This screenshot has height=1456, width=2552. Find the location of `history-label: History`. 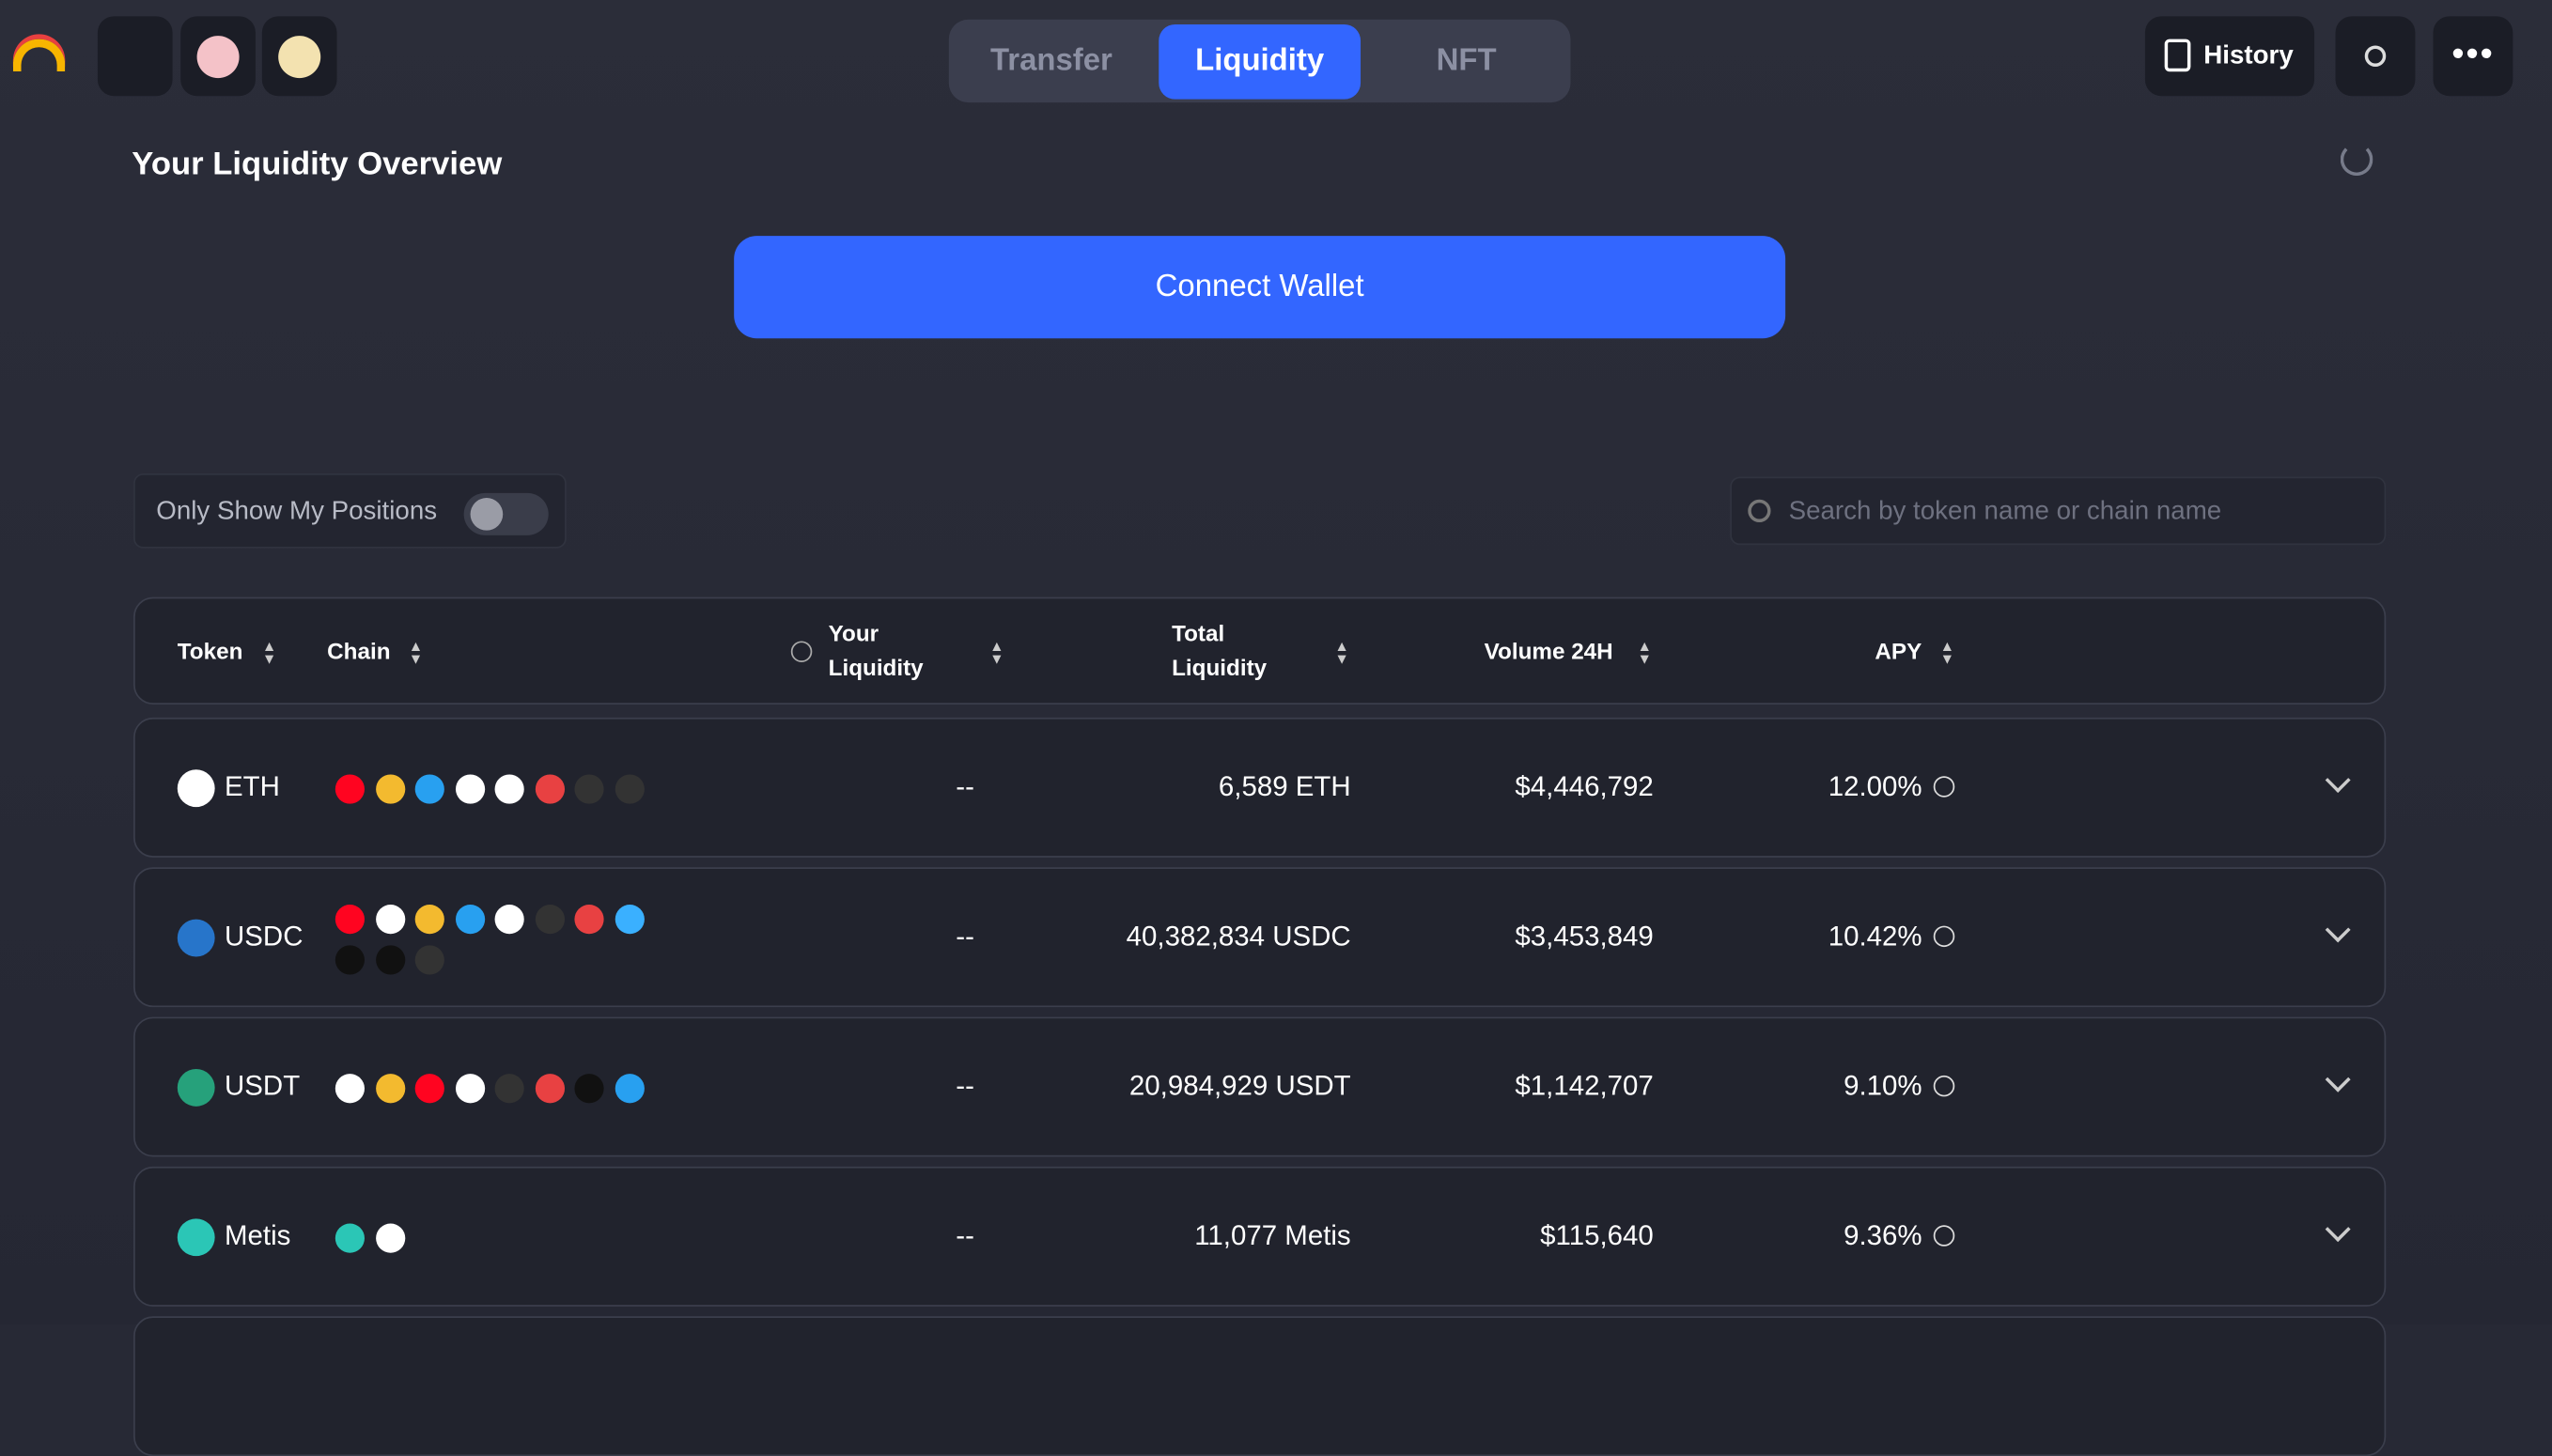

history-label: History is located at coordinates (2249, 56).